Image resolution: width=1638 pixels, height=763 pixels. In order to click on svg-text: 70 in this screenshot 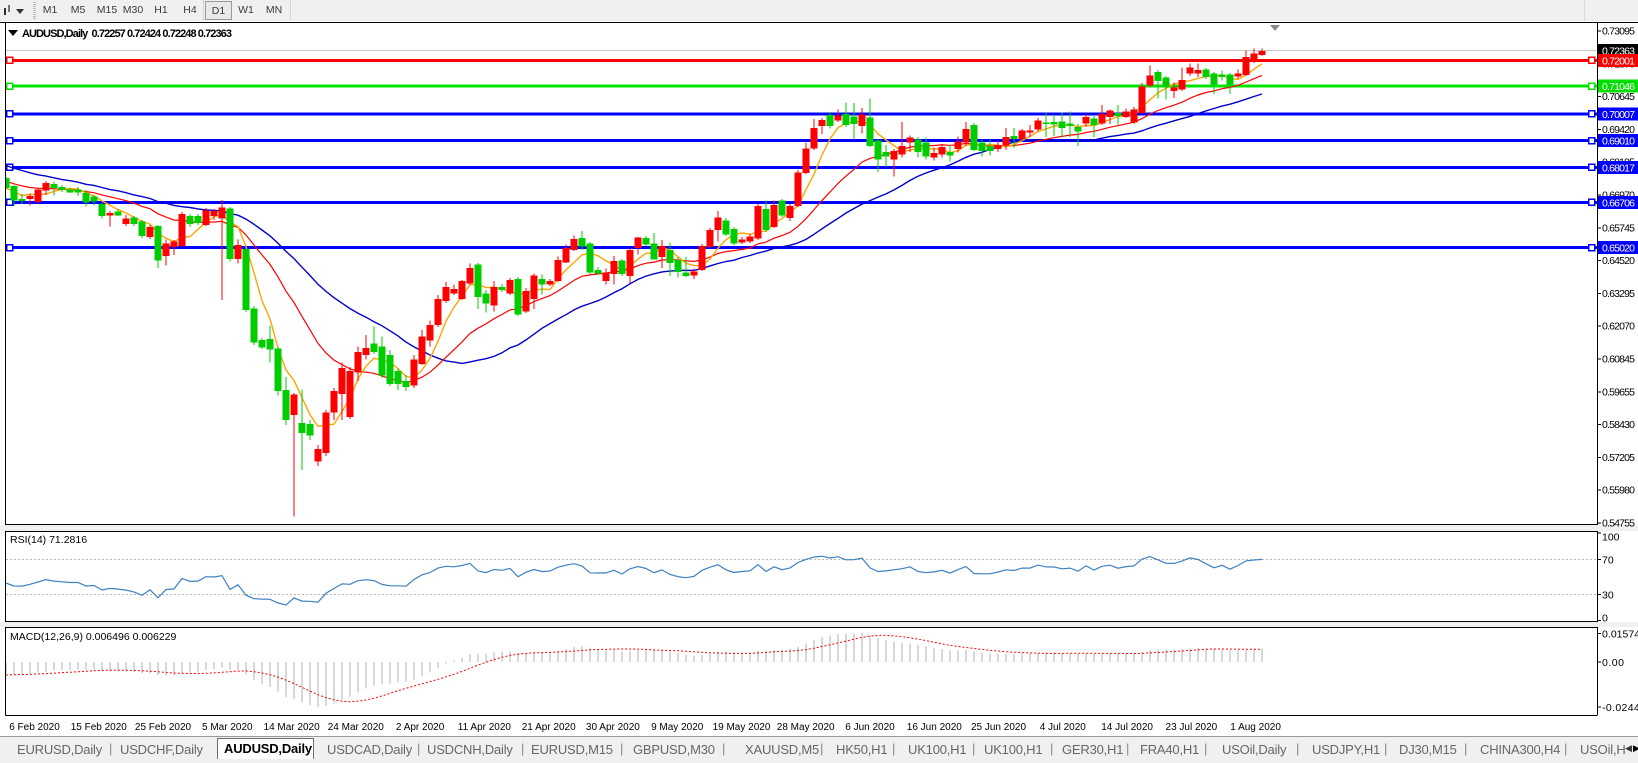, I will do `click(1608, 560)`.